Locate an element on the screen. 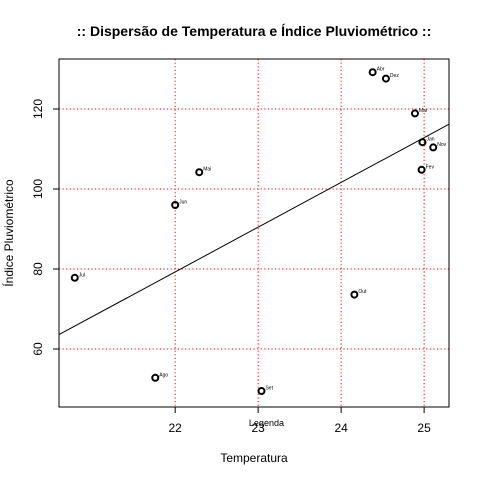 The width and height of the screenshot is (480, 480). point-label-mai: Mai is located at coordinates (207, 170).